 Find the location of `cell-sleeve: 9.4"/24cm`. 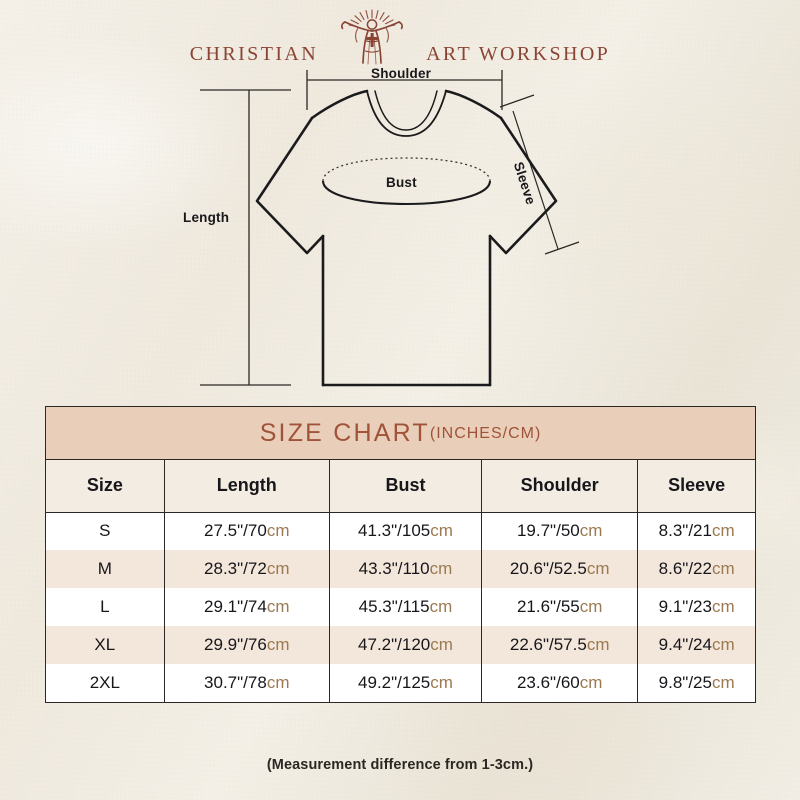

cell-sleeve: 9.4"/24cm is located at coordinates (696, 645).